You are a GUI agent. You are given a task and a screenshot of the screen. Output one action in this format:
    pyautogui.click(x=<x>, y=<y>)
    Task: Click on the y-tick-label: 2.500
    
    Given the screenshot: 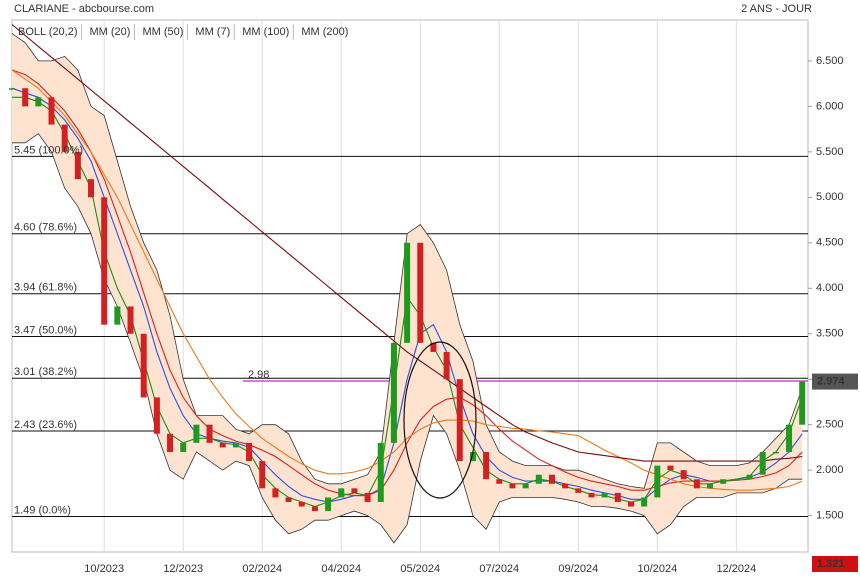 What is the action you would take?
    pyautogui.click(x=830, y=425)
    